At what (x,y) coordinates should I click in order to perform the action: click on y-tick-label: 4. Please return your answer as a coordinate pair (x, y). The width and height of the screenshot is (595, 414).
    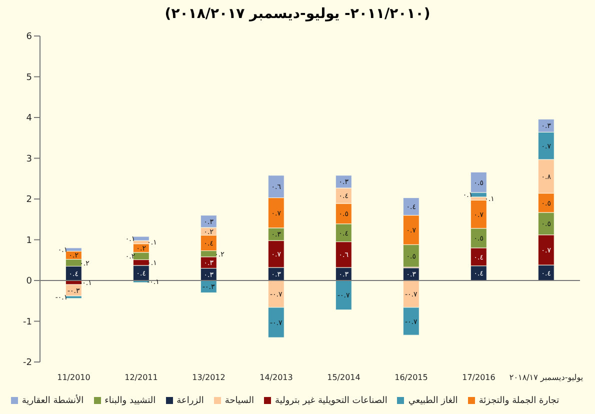
    Looking at the image, I should click on (29, 119).